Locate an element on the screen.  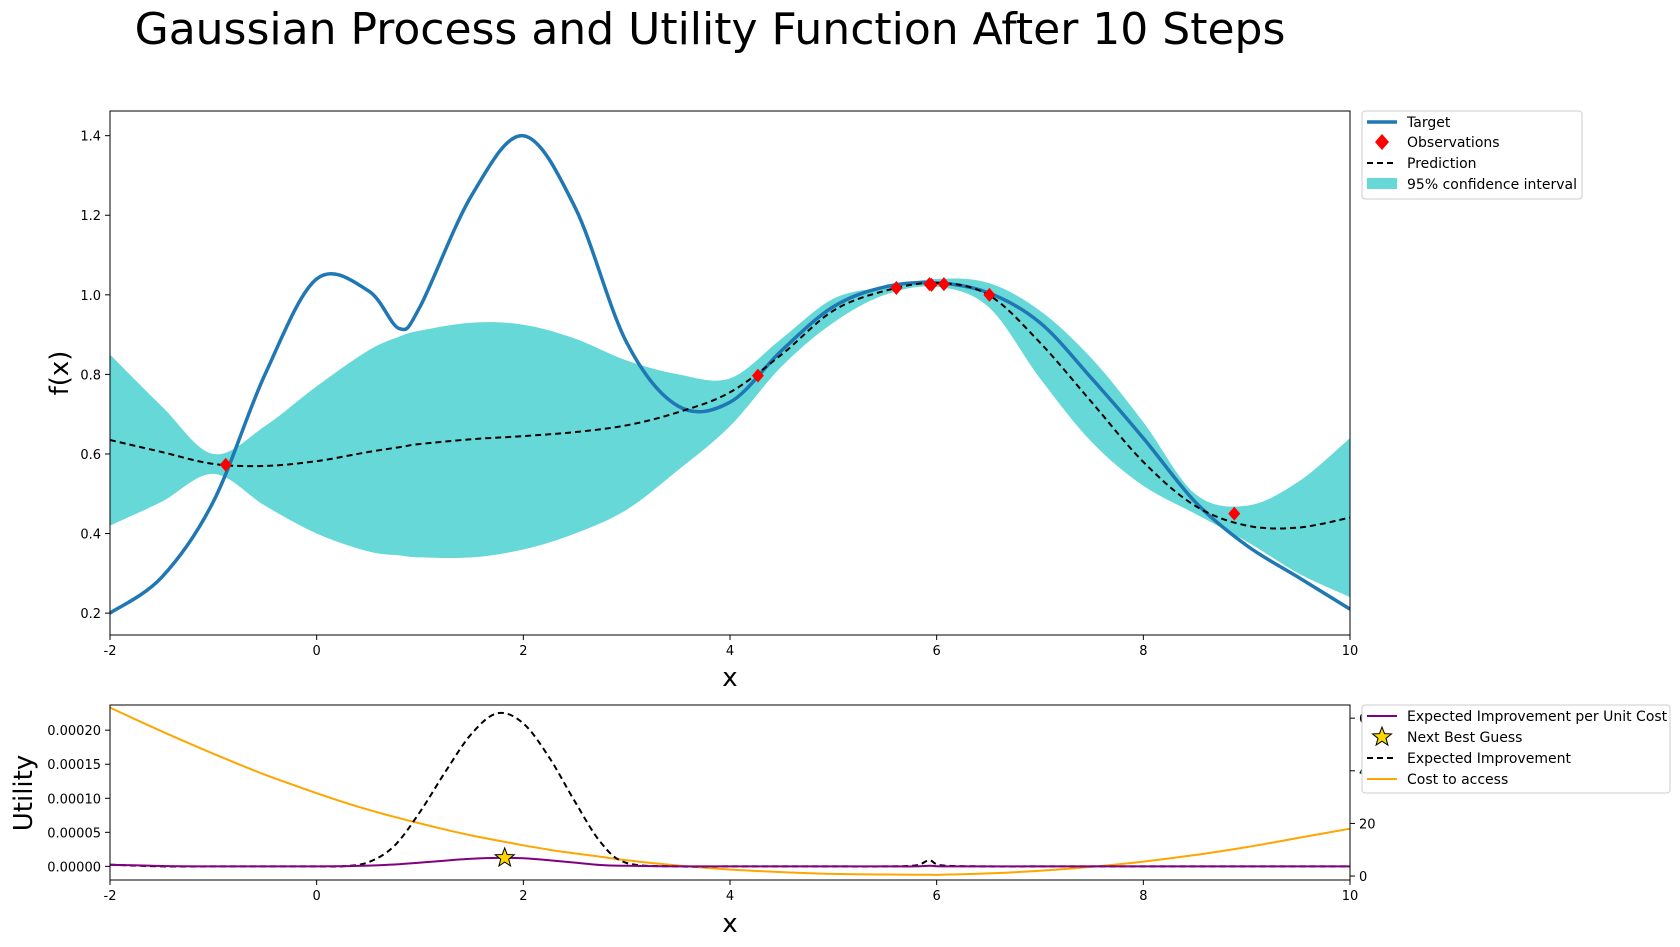
y-tick-label: 0.8 is located at coordinates (90, 375).